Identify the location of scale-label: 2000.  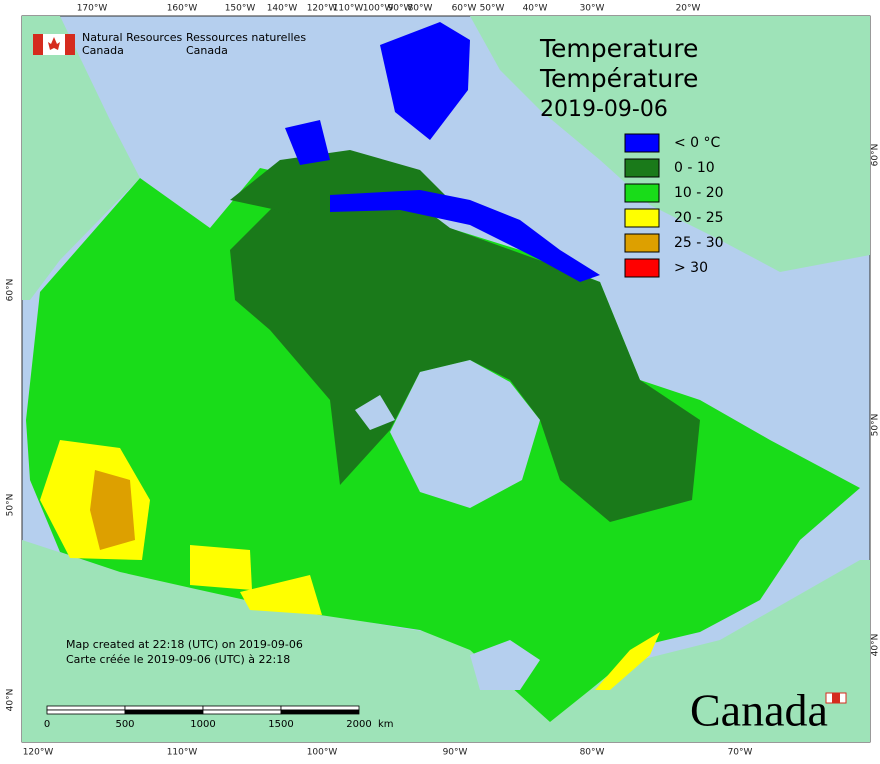
(358, 724).